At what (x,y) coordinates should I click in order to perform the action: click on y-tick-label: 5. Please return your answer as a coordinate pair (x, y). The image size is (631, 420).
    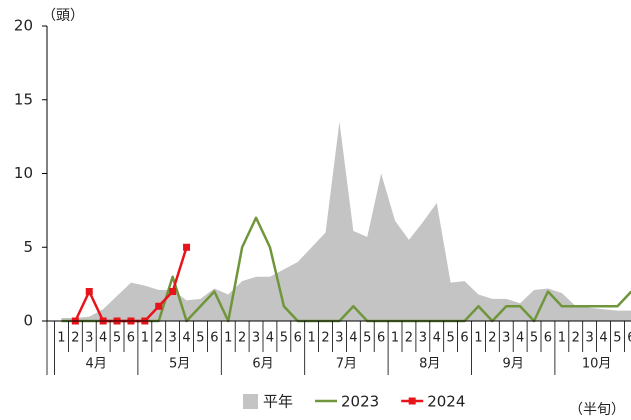
    Looking at the image, I should click on (28, 247).